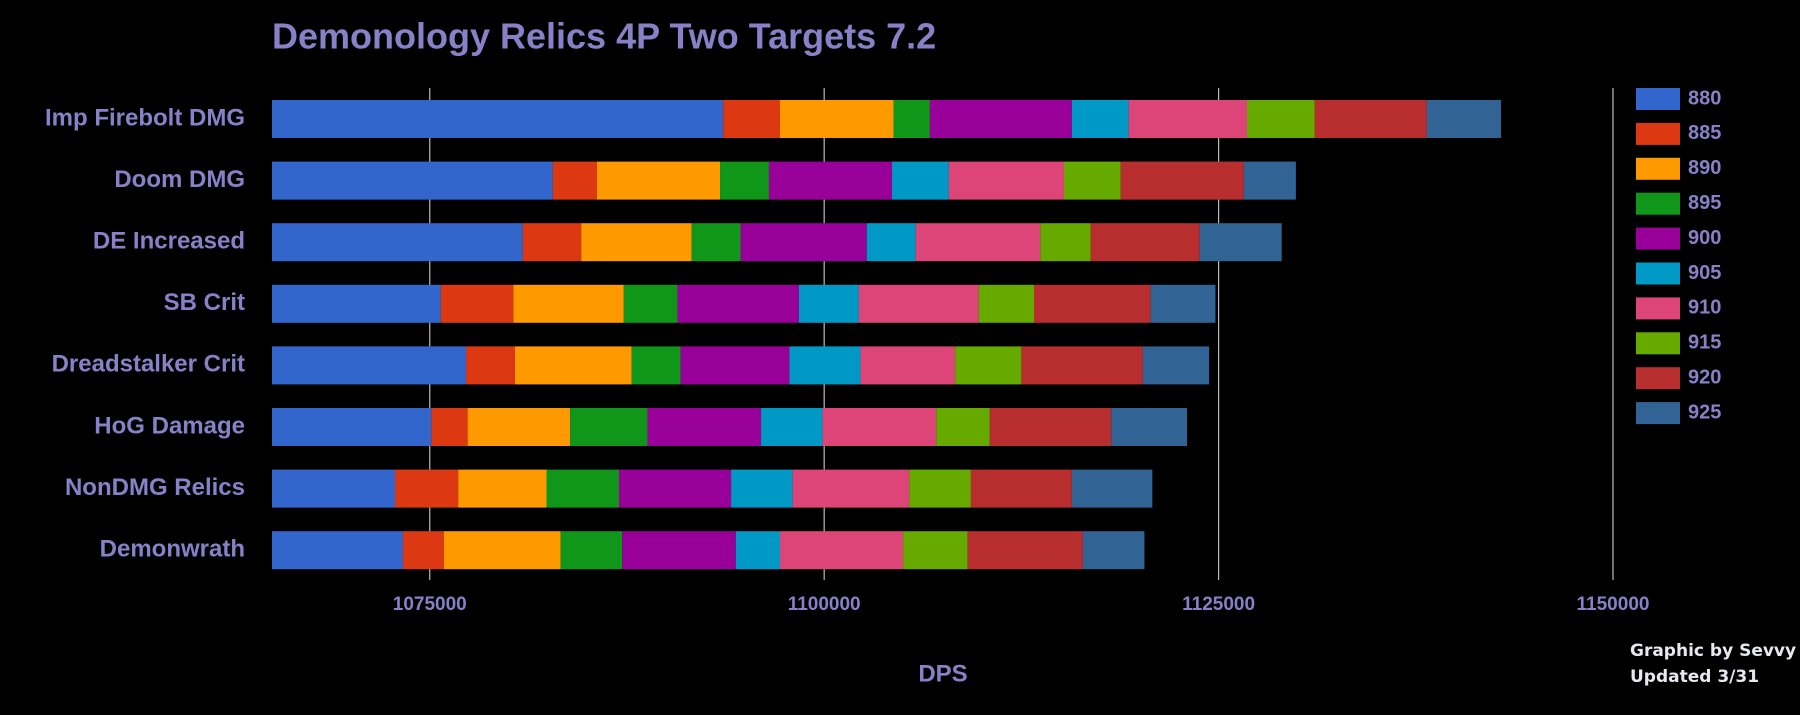  What do you see at coordinates (1704, 308) in the screenshot?
I see `legend-label: 910` at bounding box center [1704, 308].